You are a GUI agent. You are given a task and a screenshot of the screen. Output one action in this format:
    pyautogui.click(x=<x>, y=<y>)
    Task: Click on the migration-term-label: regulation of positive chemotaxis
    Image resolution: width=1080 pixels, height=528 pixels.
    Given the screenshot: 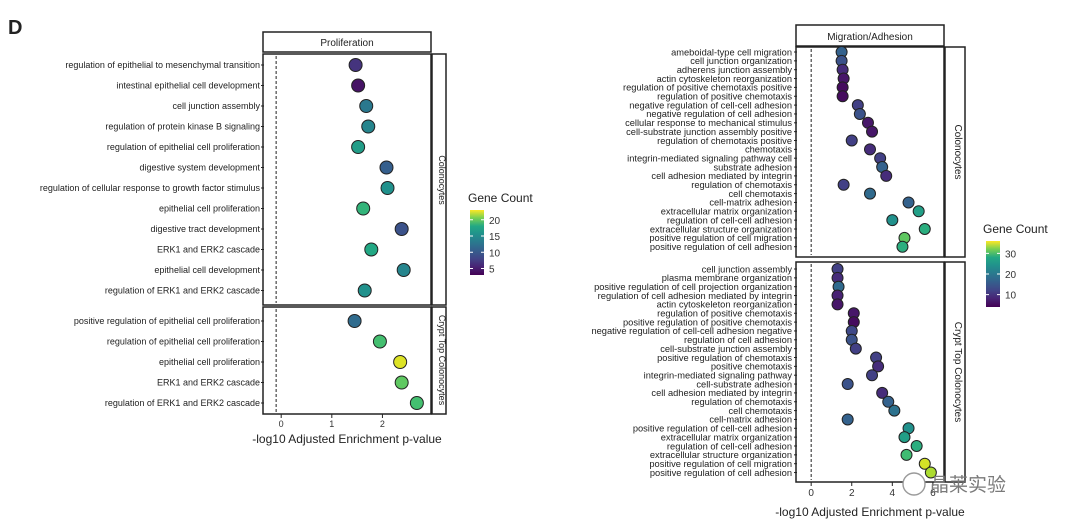 What is the action you would take?
    pyautogui.click(x=724, y=97)
    